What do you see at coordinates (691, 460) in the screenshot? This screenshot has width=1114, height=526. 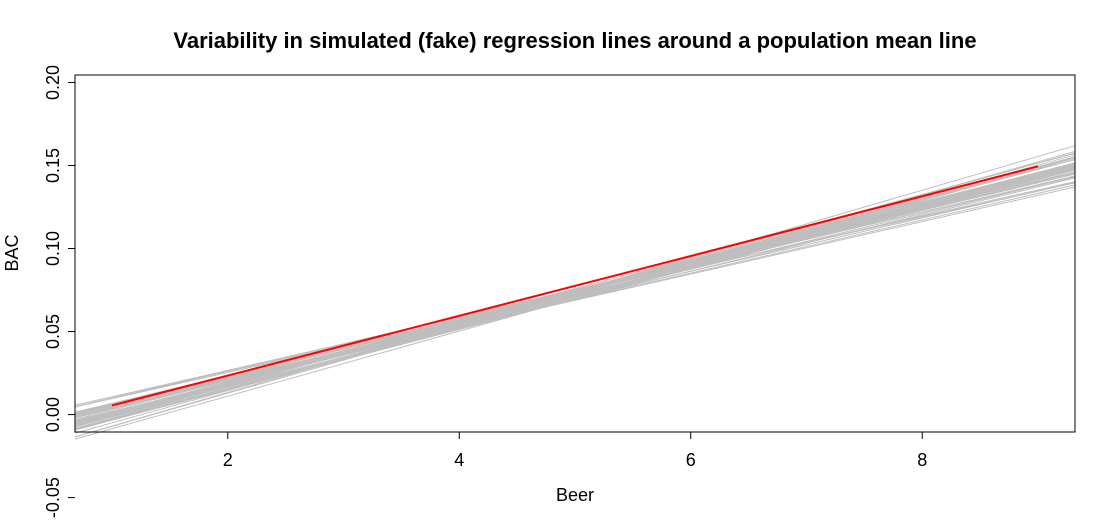 I see `x-tick-label: 6` at bounding box center [691, 460].